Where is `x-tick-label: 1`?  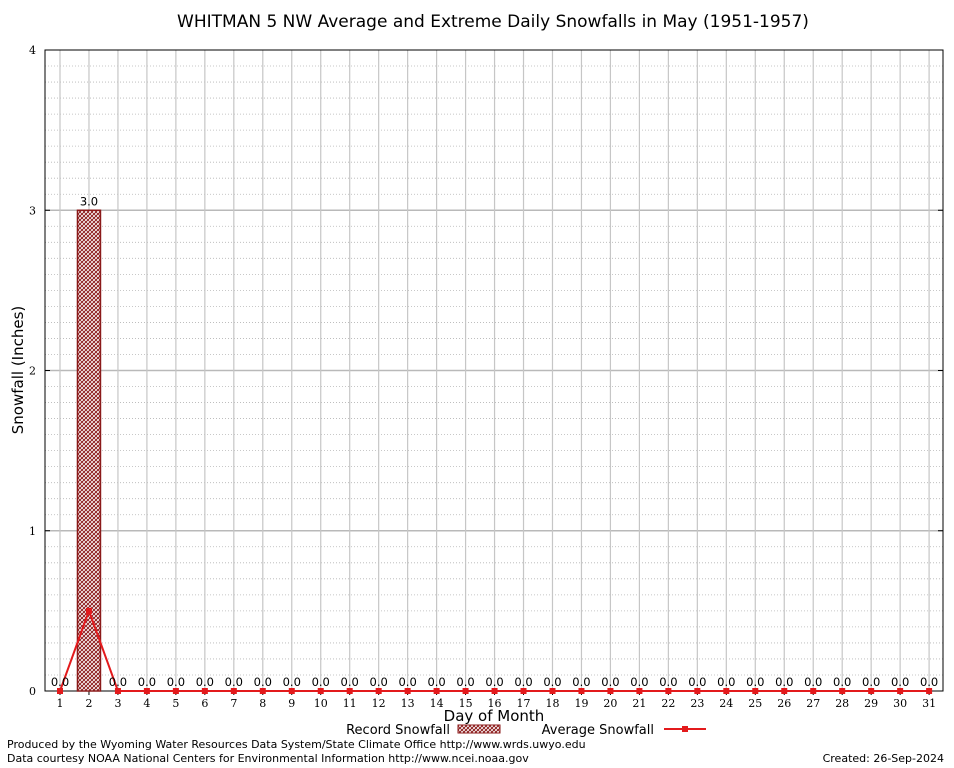
x-tick-label: 1 is located at coordinates (60, 703).